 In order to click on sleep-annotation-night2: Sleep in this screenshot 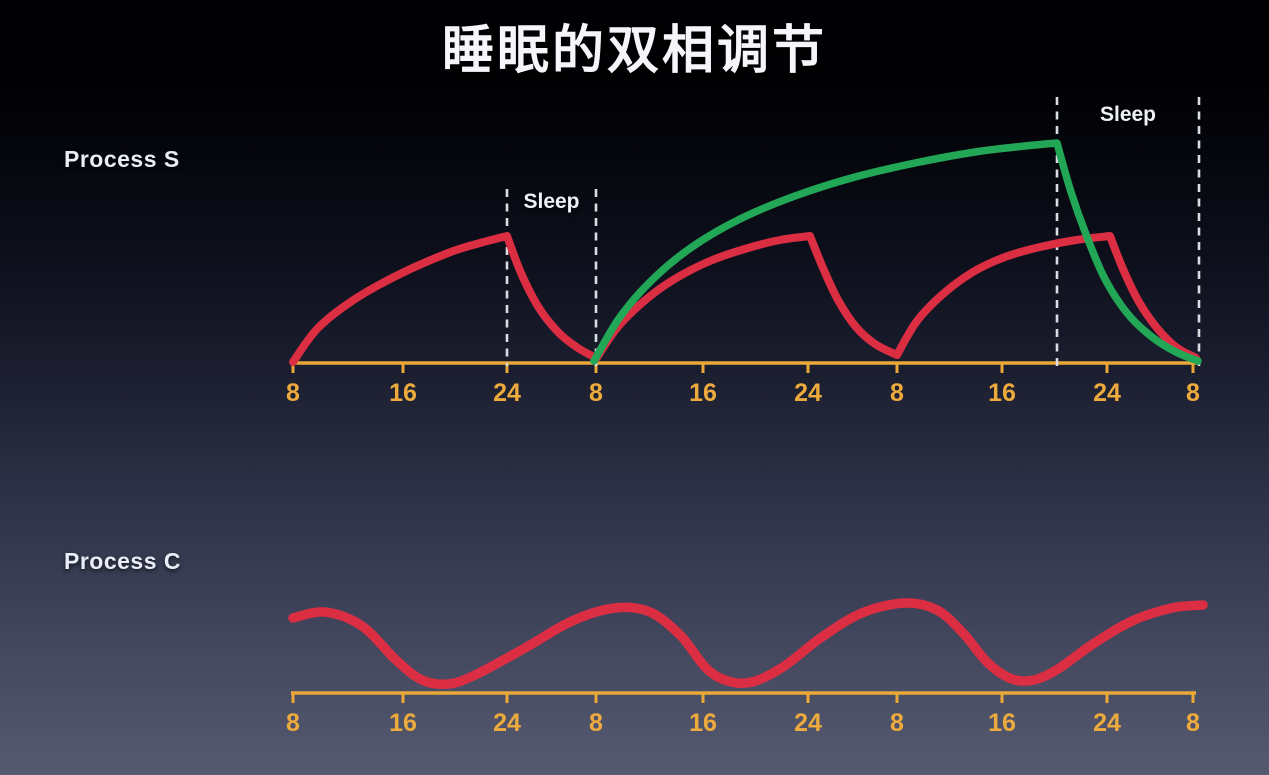, I will do `click(1128, 114)`.